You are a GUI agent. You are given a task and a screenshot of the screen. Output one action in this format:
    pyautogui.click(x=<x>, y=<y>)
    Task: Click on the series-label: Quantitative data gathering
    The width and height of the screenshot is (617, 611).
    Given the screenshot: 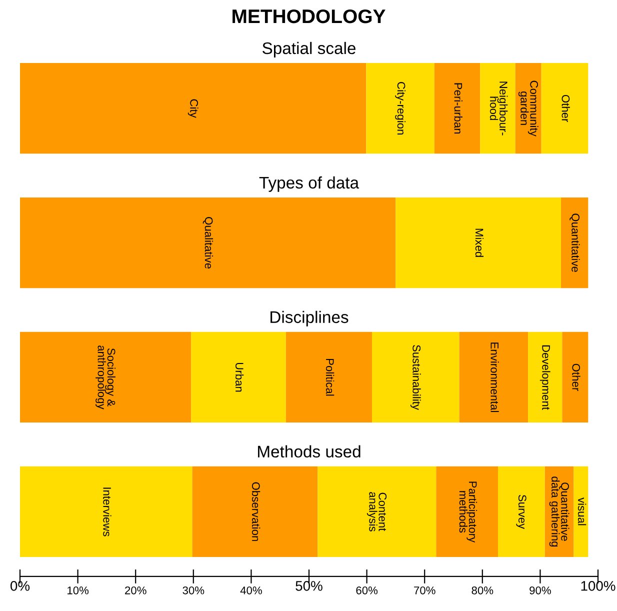 What is the action you would take?
    pyautogui.click(x=559, y=511)
    